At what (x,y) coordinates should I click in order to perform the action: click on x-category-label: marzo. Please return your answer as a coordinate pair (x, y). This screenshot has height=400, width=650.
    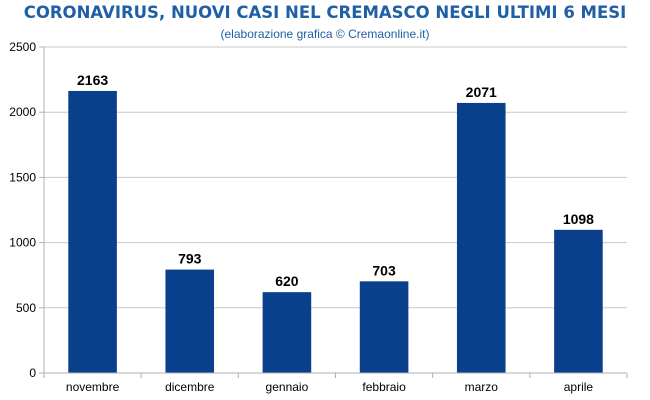
    Looking at the image, I should click on (482, 387).